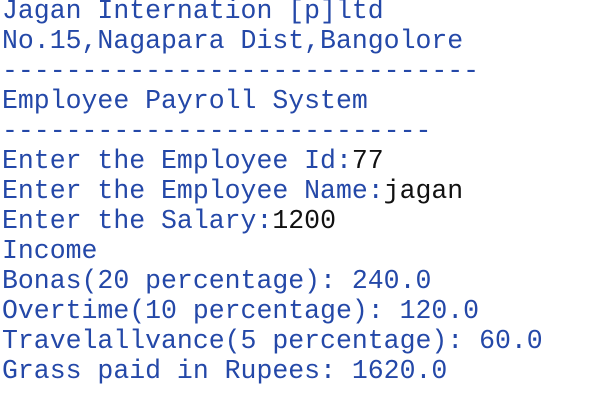 The width and height of the screenshot is (604, 403). I want to click on output-line: Bonas(20 percentage): 240.0, so click(216, 281).